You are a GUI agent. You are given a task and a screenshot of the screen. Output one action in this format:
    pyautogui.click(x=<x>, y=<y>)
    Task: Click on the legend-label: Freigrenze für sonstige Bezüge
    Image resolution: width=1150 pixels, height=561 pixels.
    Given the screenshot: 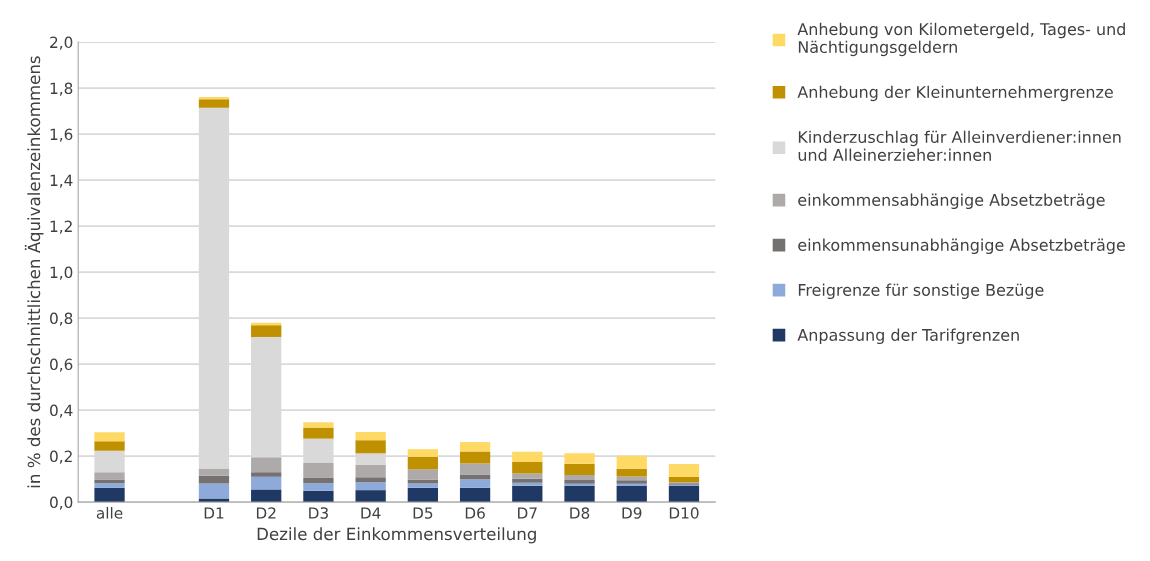 What is the action you would take?
    pyautogui.click(x=921, y=291)
    